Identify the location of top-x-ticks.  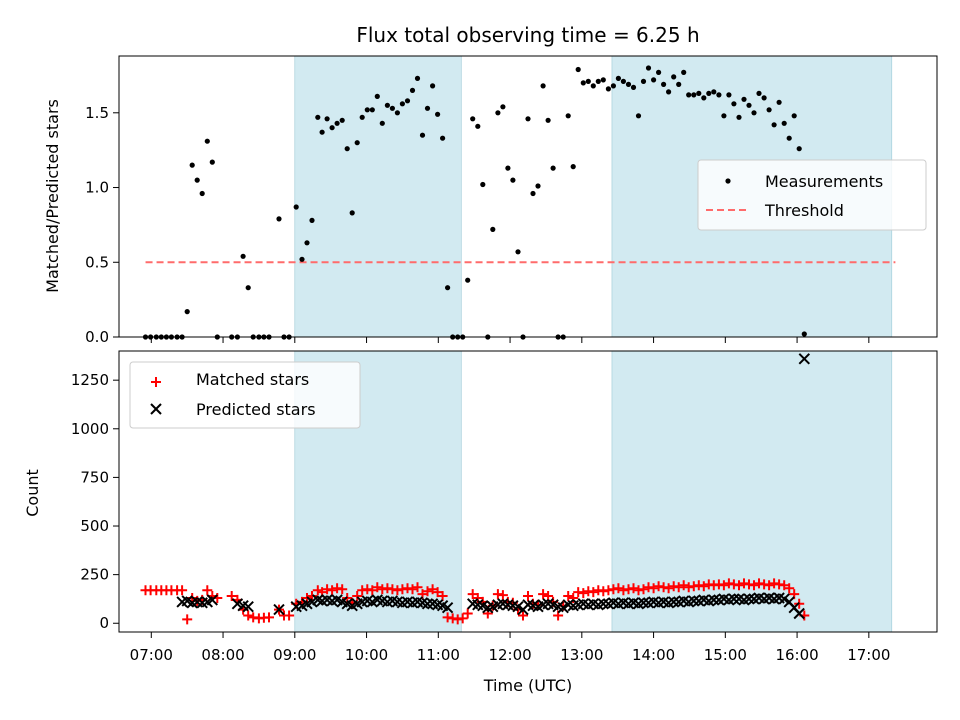
(510, 340).